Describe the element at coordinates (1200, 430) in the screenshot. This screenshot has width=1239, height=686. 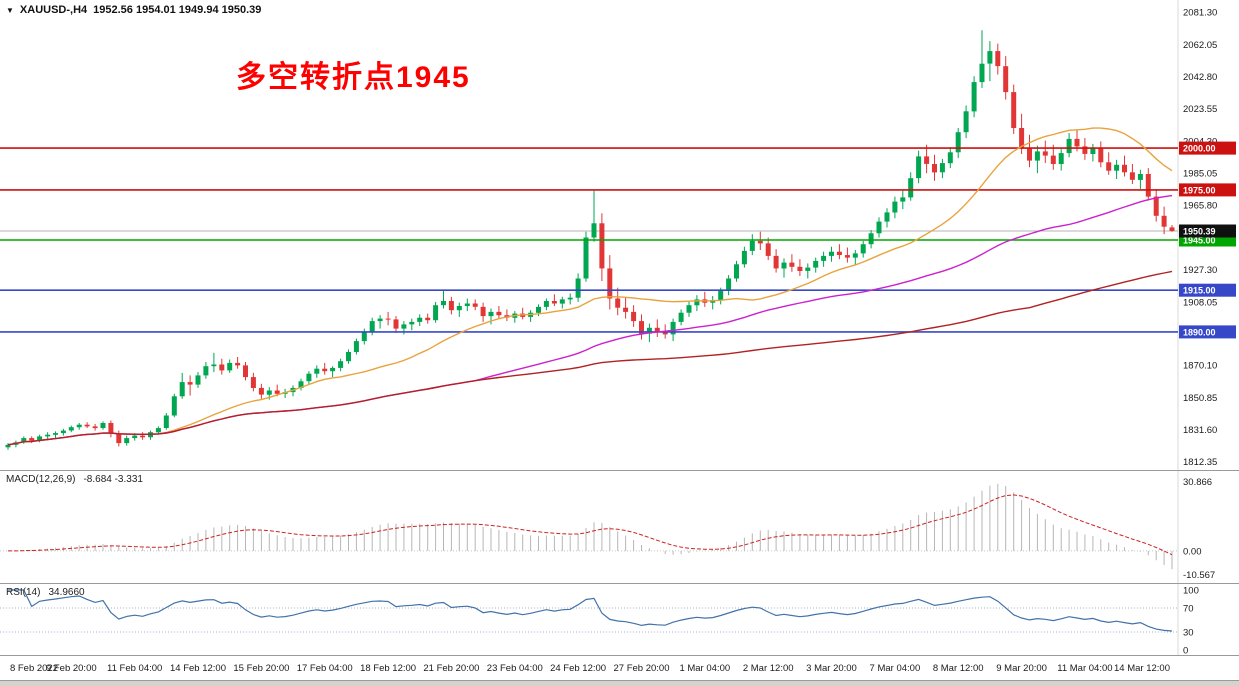
I see `svg-text: 1831.60` at that location.